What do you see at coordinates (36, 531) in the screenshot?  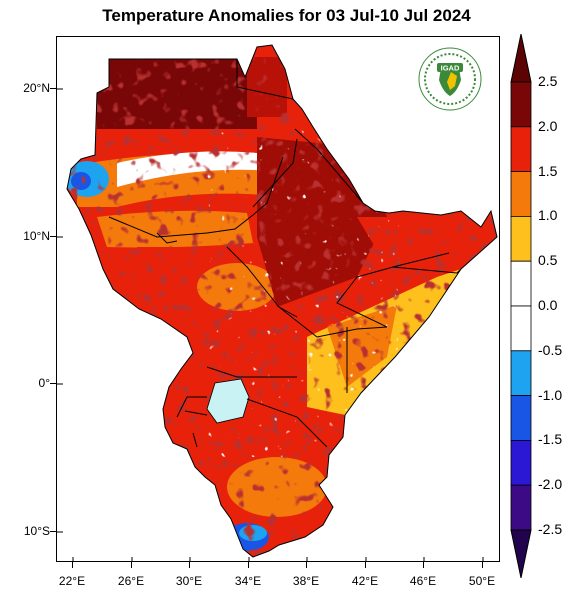 I see `lat-label-10s: 10°S` at bounding box center [36, 531].